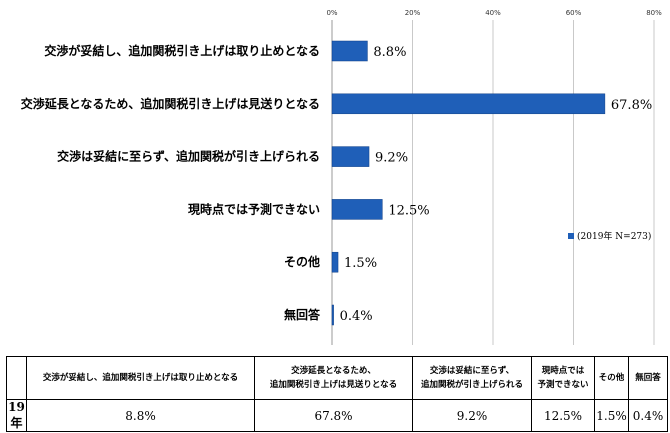  I want to click on table-cell: 9.2%, so click(472, 415).